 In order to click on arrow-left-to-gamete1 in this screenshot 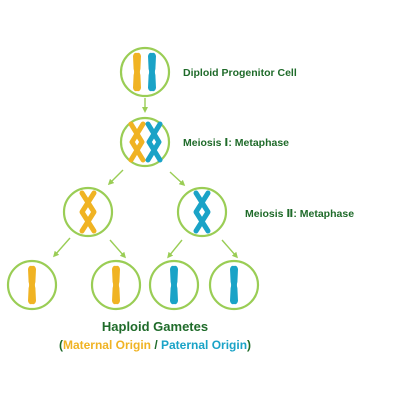, I will do `click(62, 247)`.